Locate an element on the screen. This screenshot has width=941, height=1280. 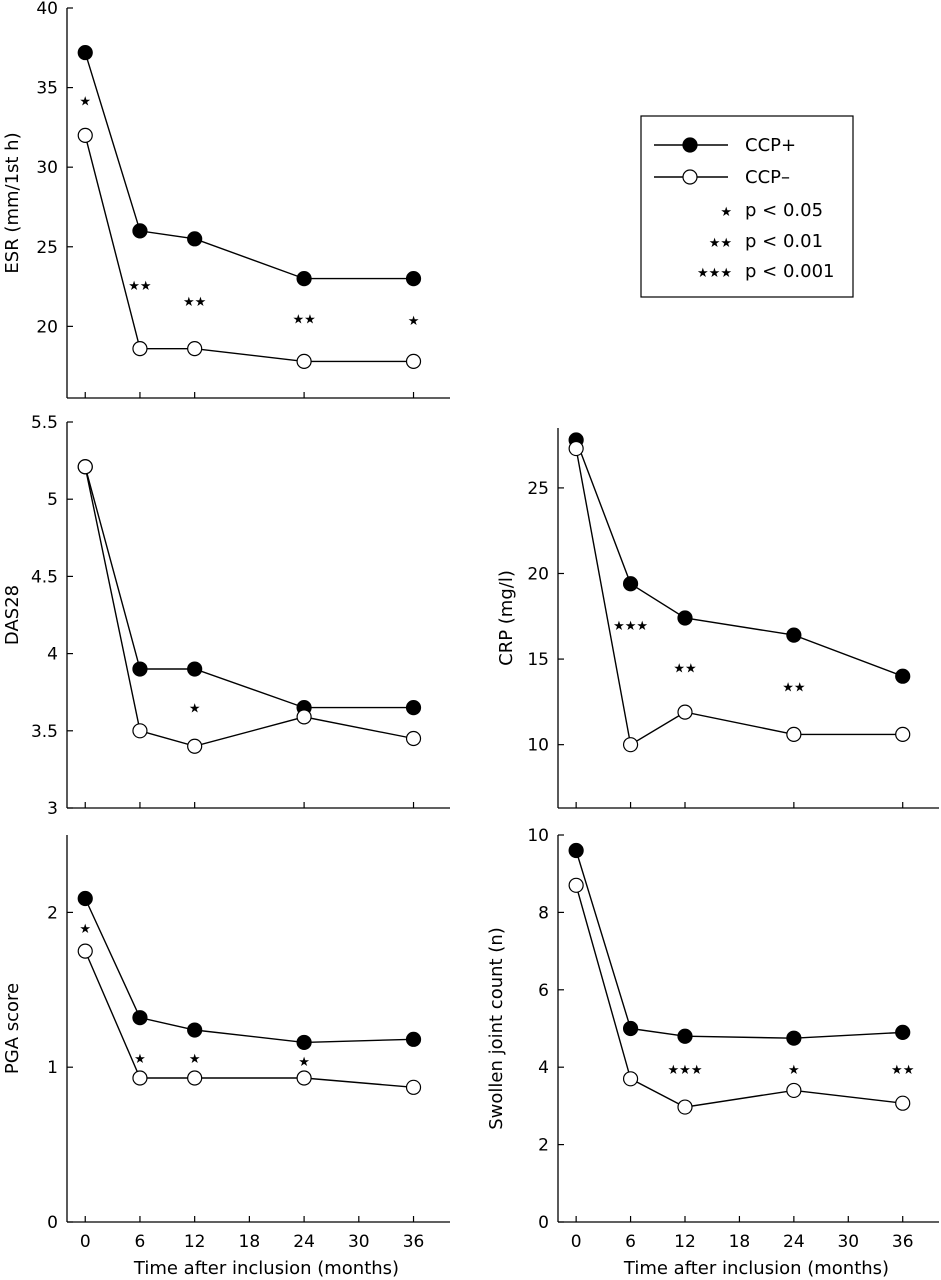
legend-marker-ccp-minus is located at coordinates (690, 177).